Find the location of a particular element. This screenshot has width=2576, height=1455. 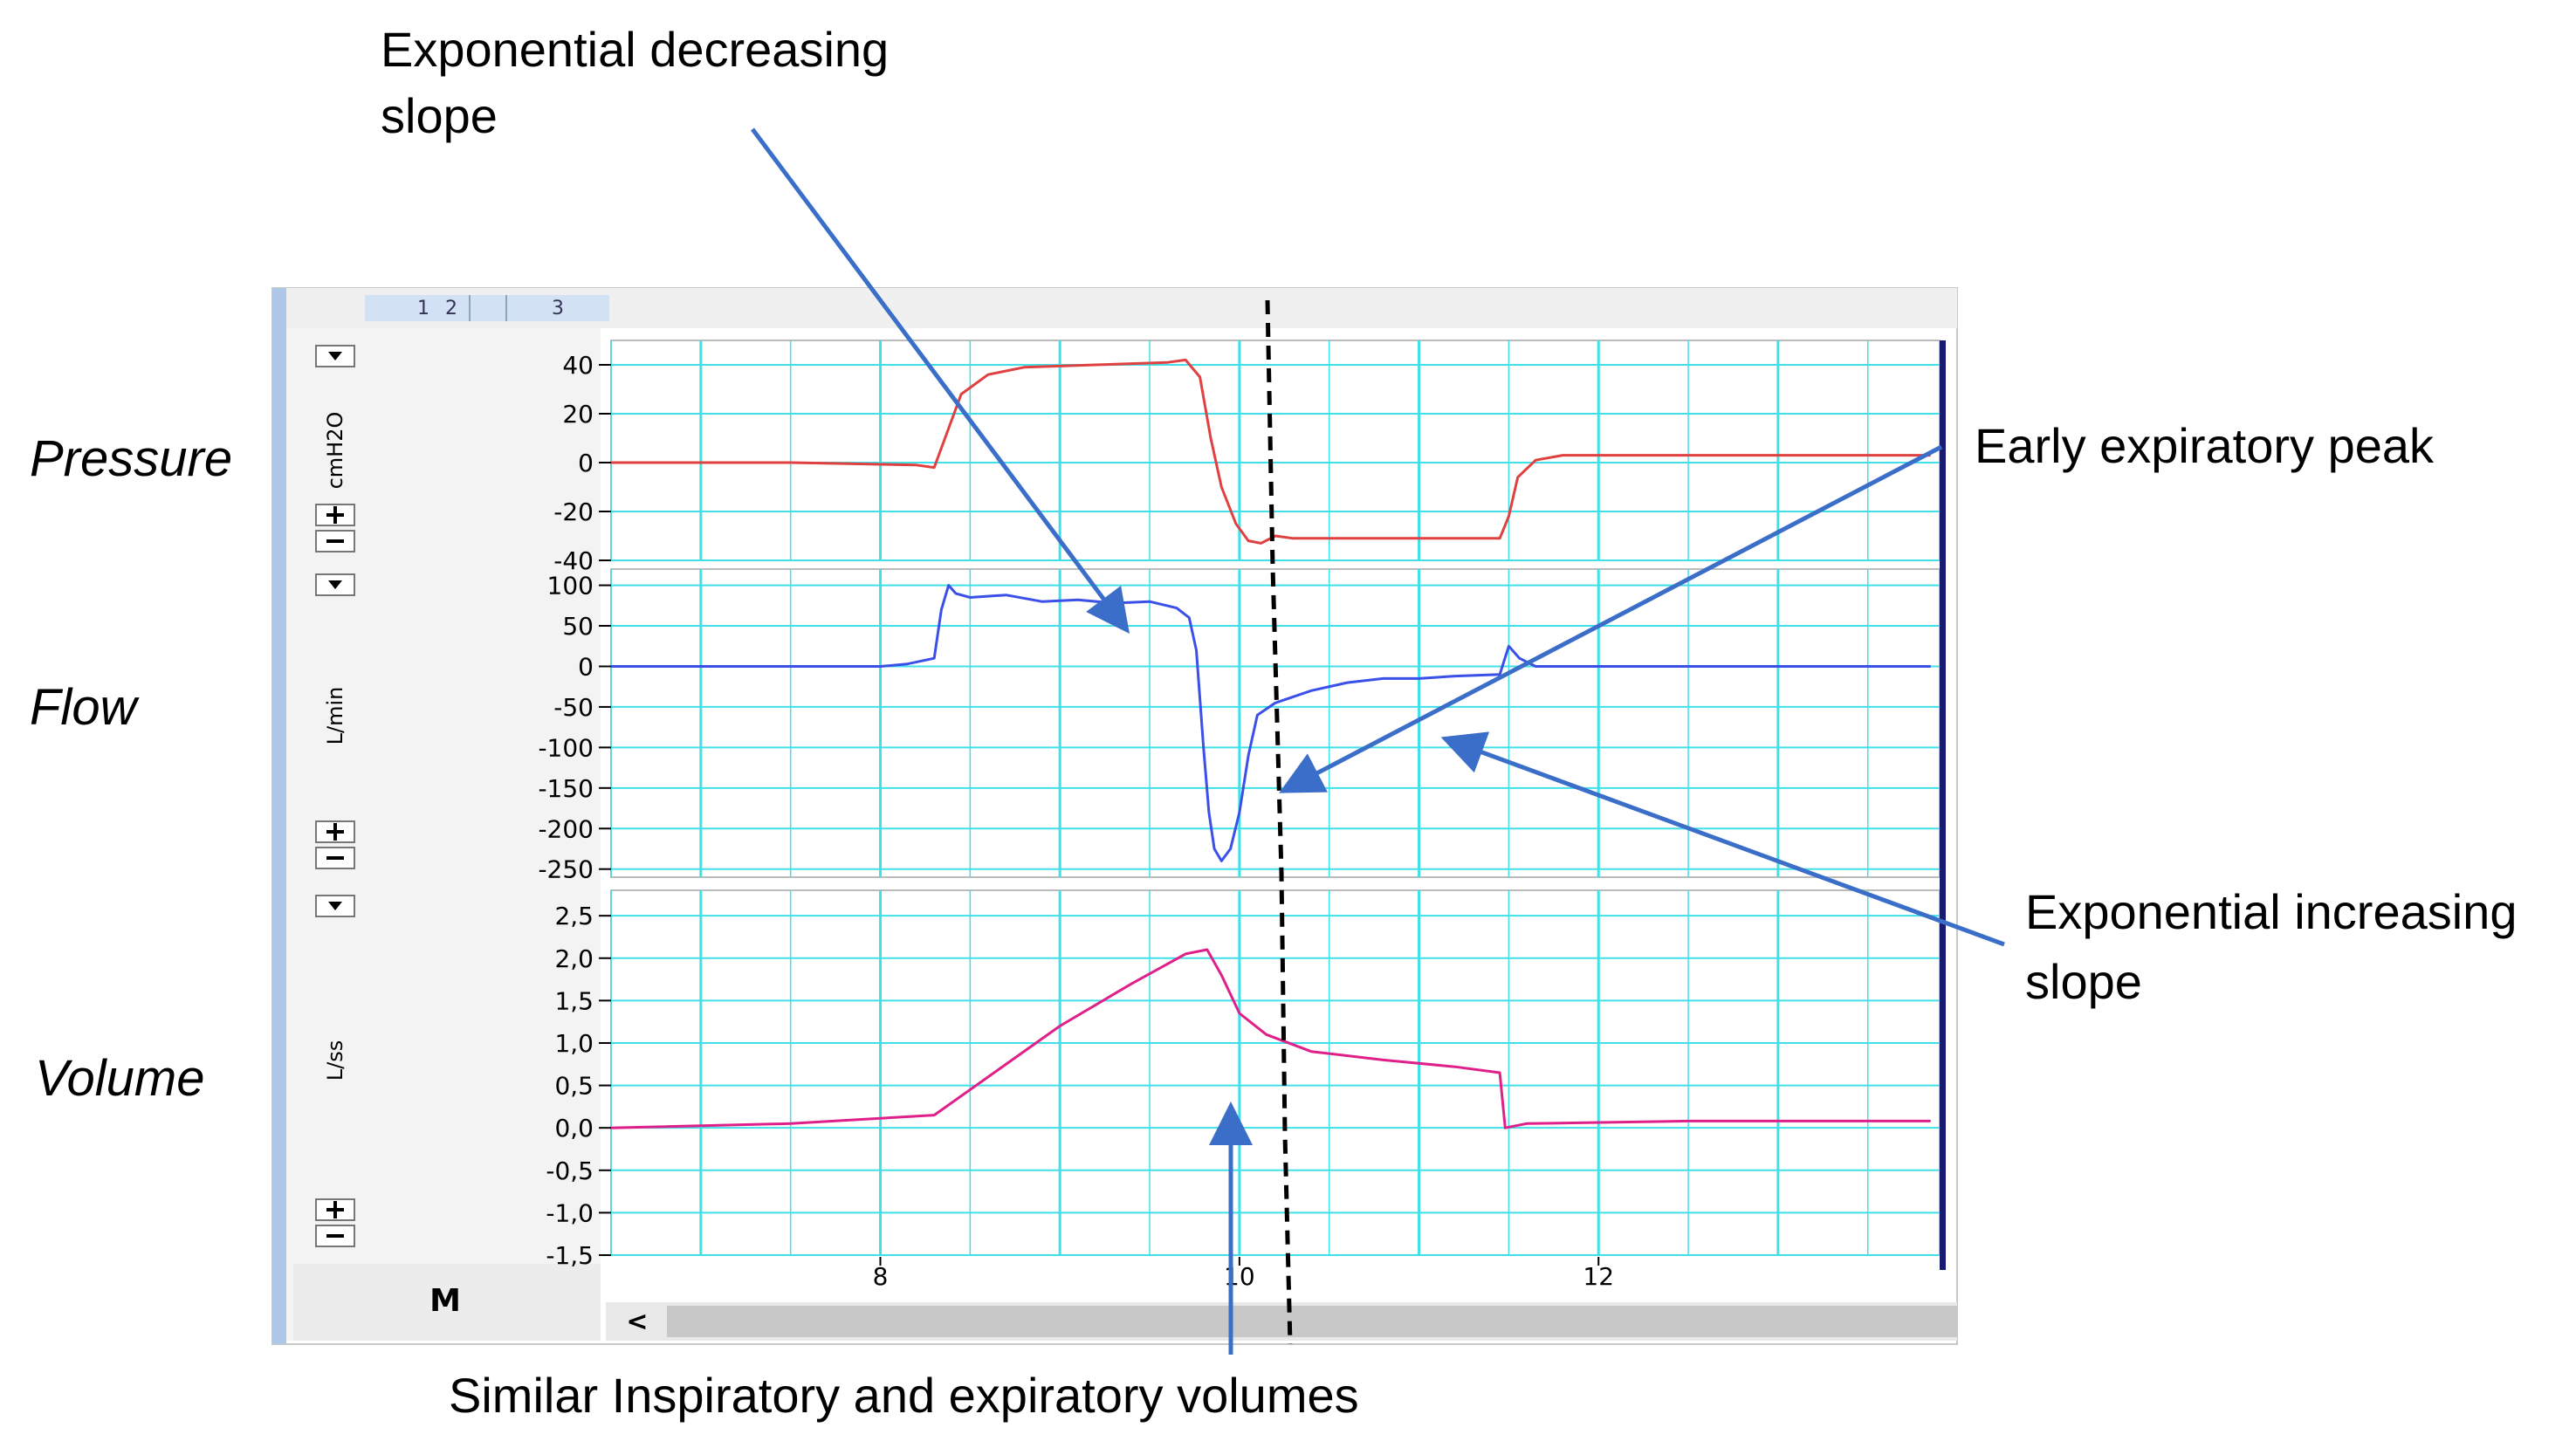

scrollbar-thumb is located at coordinates (1312, 1321).